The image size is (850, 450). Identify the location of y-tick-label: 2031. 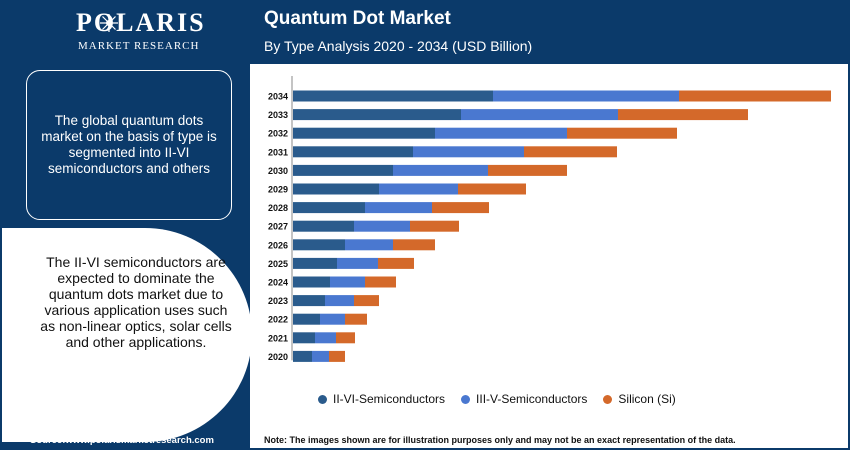
(278, 152).